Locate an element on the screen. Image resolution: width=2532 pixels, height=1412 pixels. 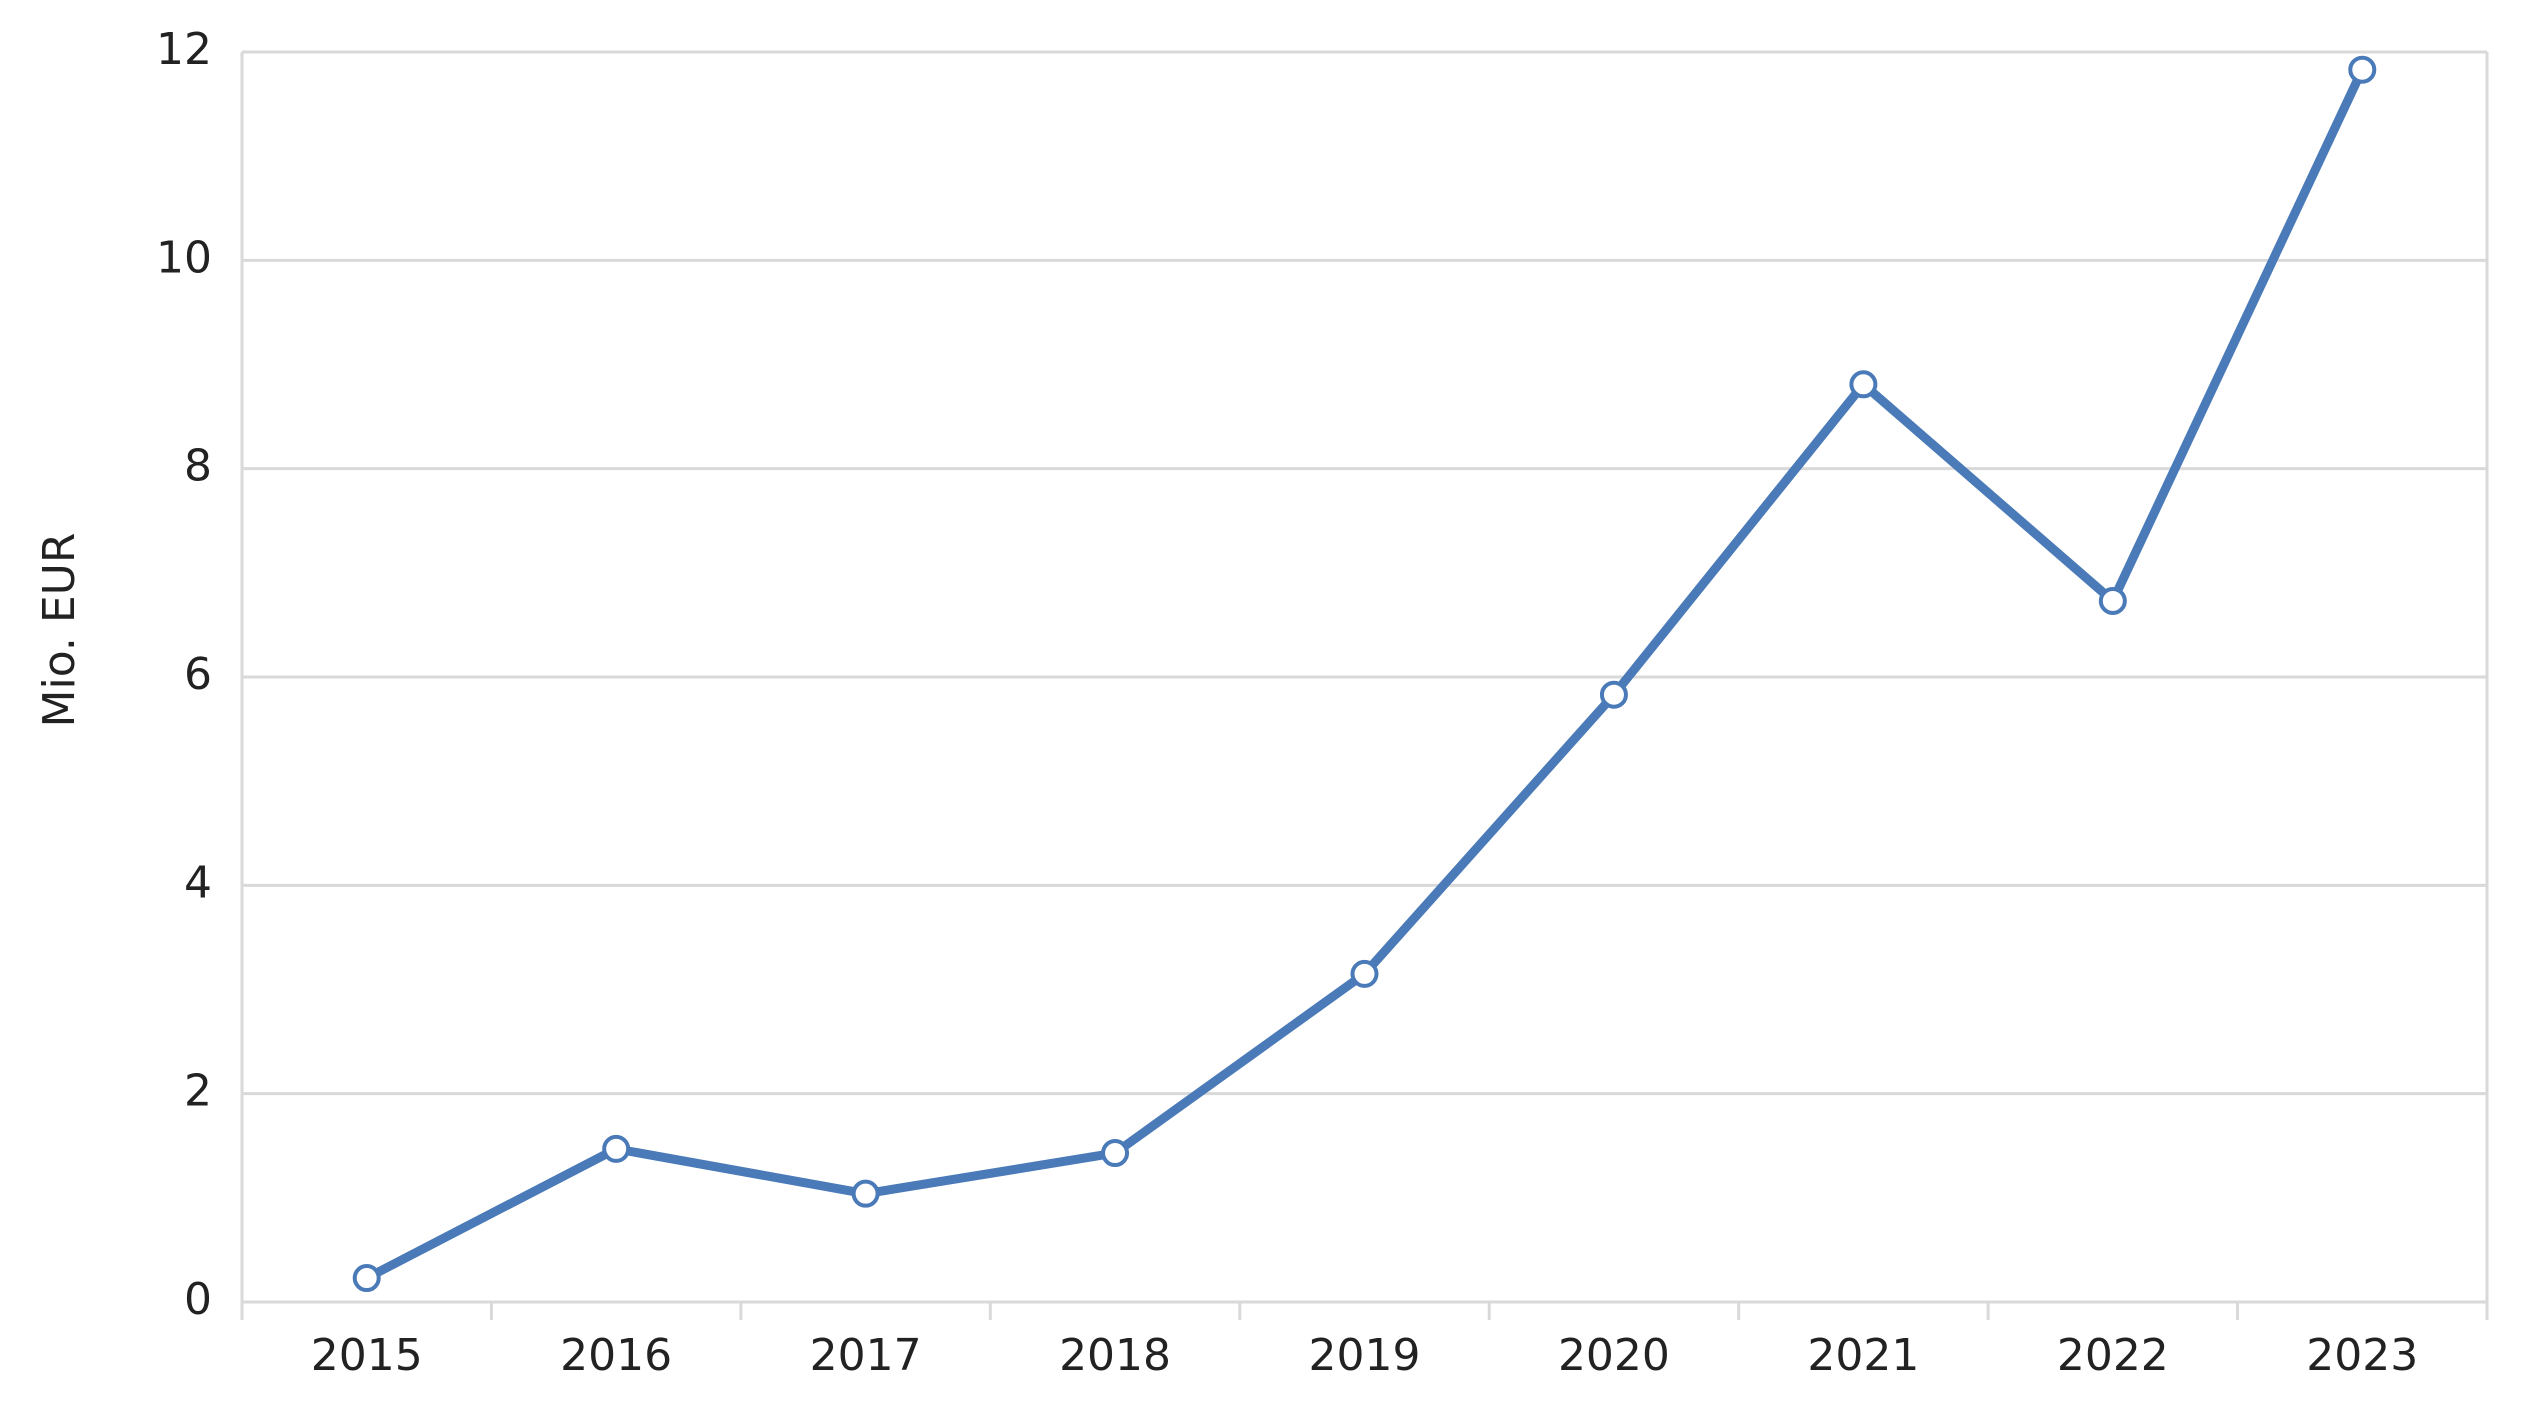
y-tick-label: 8 is located at coordinates (198, 466).